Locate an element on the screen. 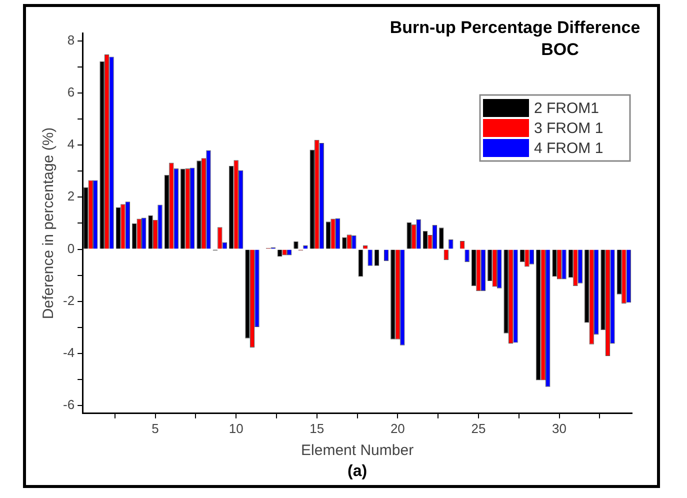 The height and width of the screenshot is (498, 687). y-tick-label: -2 is located at coordinates (68, 300).